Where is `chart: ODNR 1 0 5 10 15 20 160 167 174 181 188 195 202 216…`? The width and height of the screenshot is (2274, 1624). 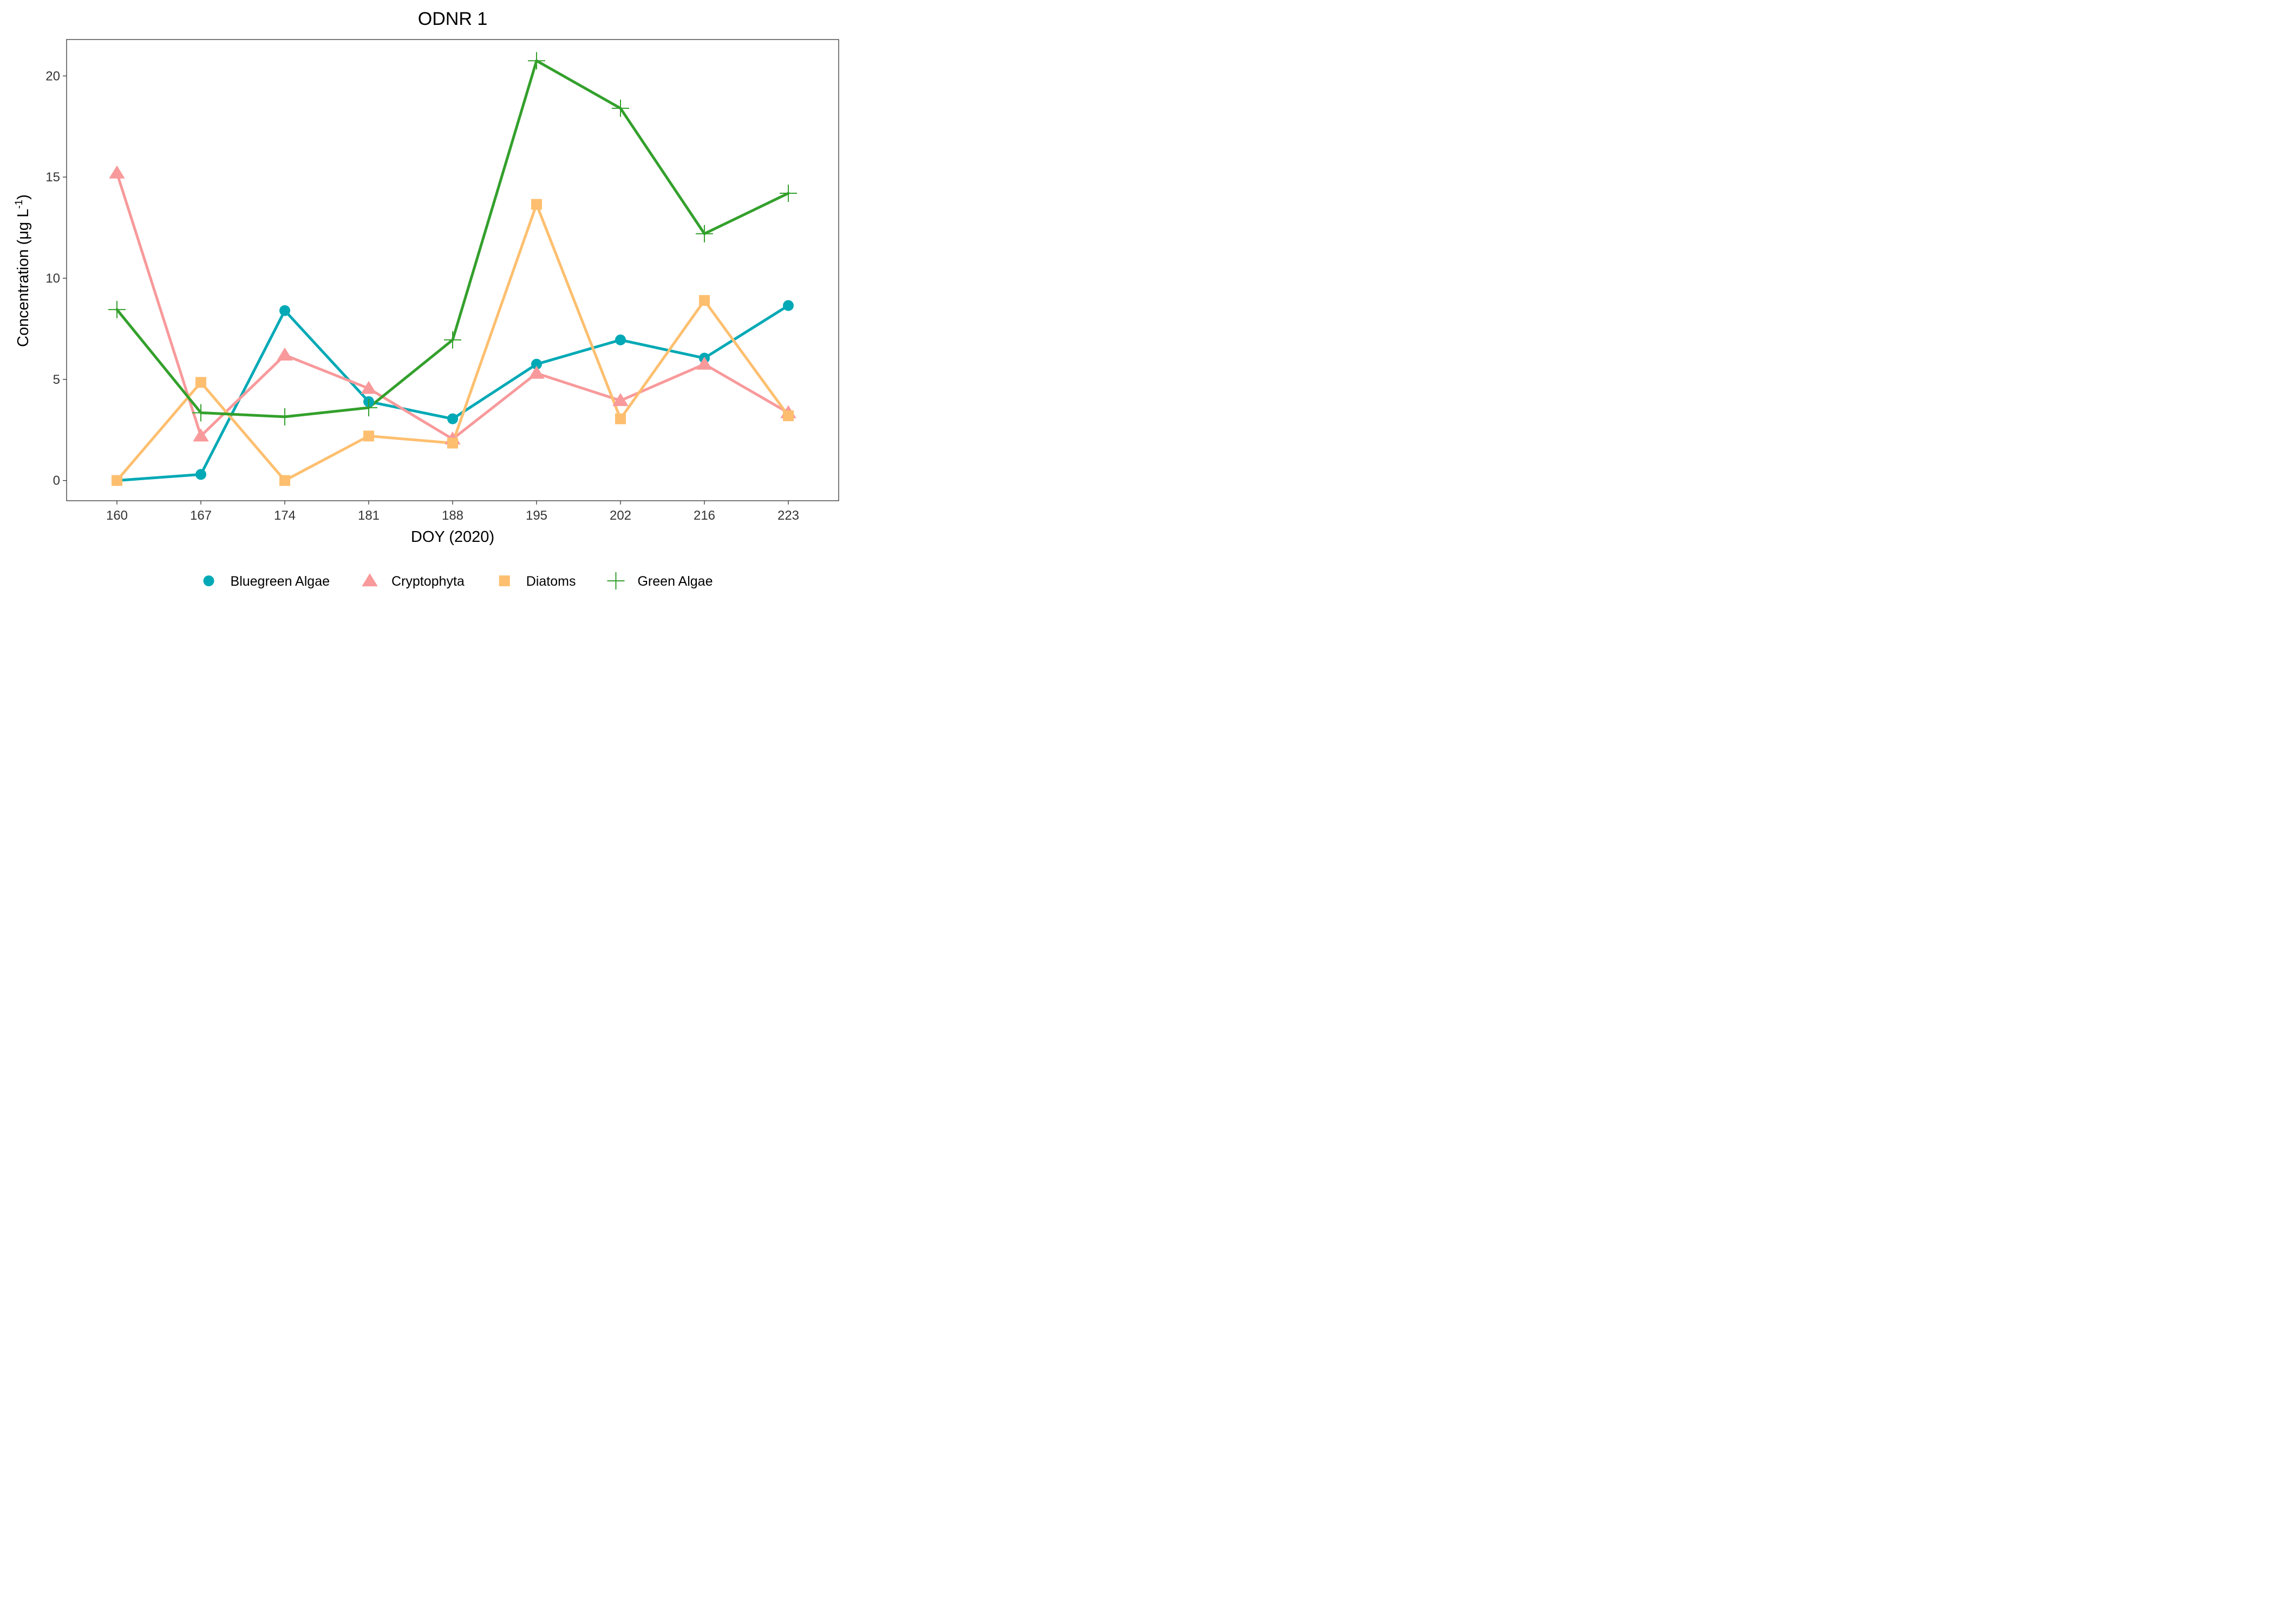
chart: ODNR 1 0 5 10 15 20 160 167 174 181 188 195 202 216… is located at coordinates (425, 299).